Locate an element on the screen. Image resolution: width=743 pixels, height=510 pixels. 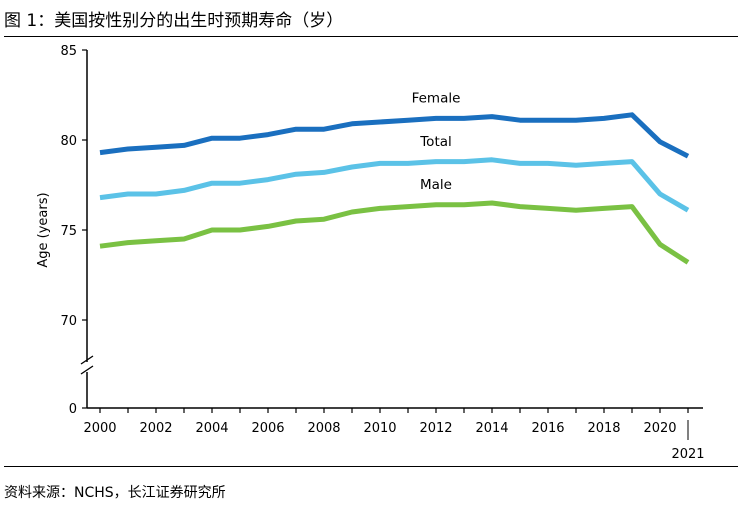
y-tick-label: 75 is located at coordinates (68, 231).